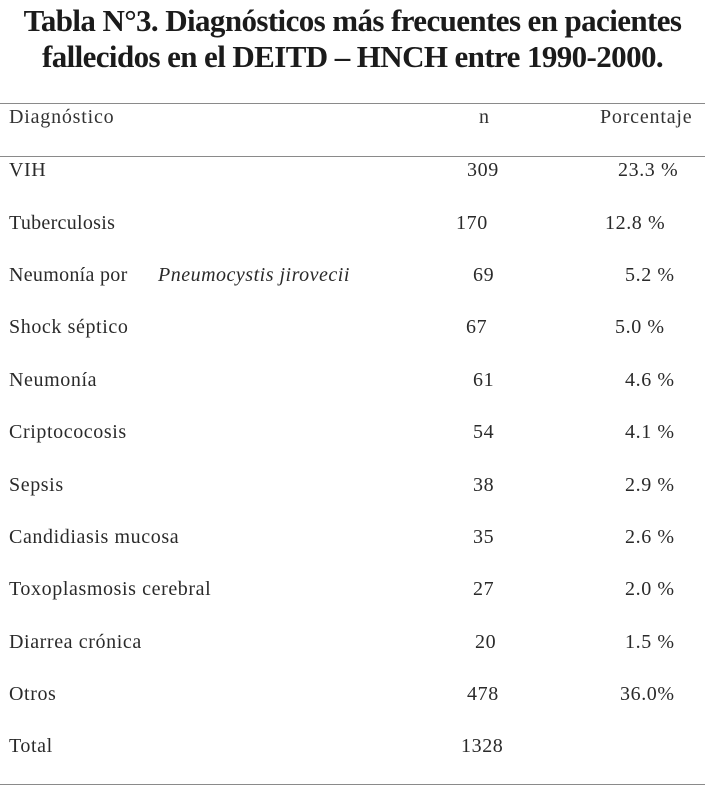 The image size is (705, 786). Describe the element at coordinates (68, 432) in the screenshot. I see `row-diagnostico: Criptococosis` at that location.